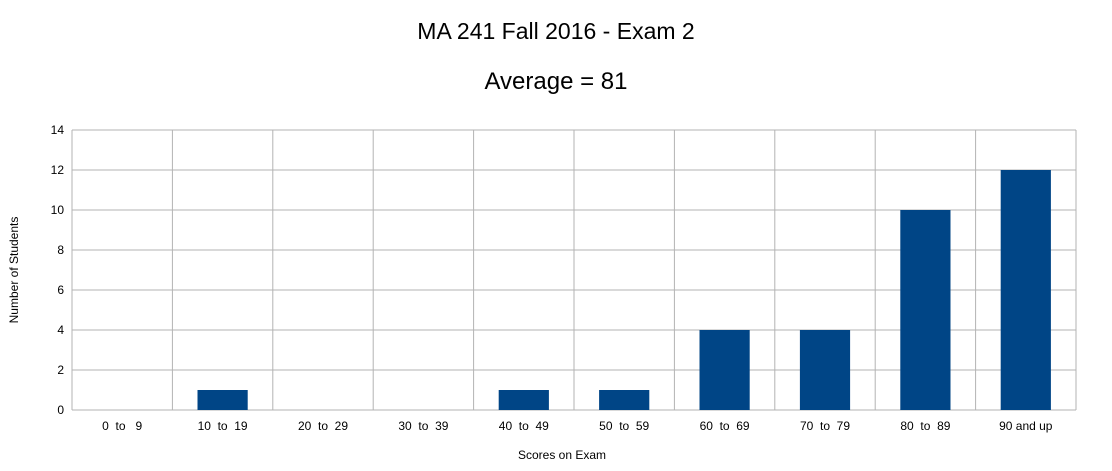 This screenshot has width=1112, height=471. Describe the element at coordinates (60, 330) in the screenshot. I see `y-tick-label: 4` at that location.